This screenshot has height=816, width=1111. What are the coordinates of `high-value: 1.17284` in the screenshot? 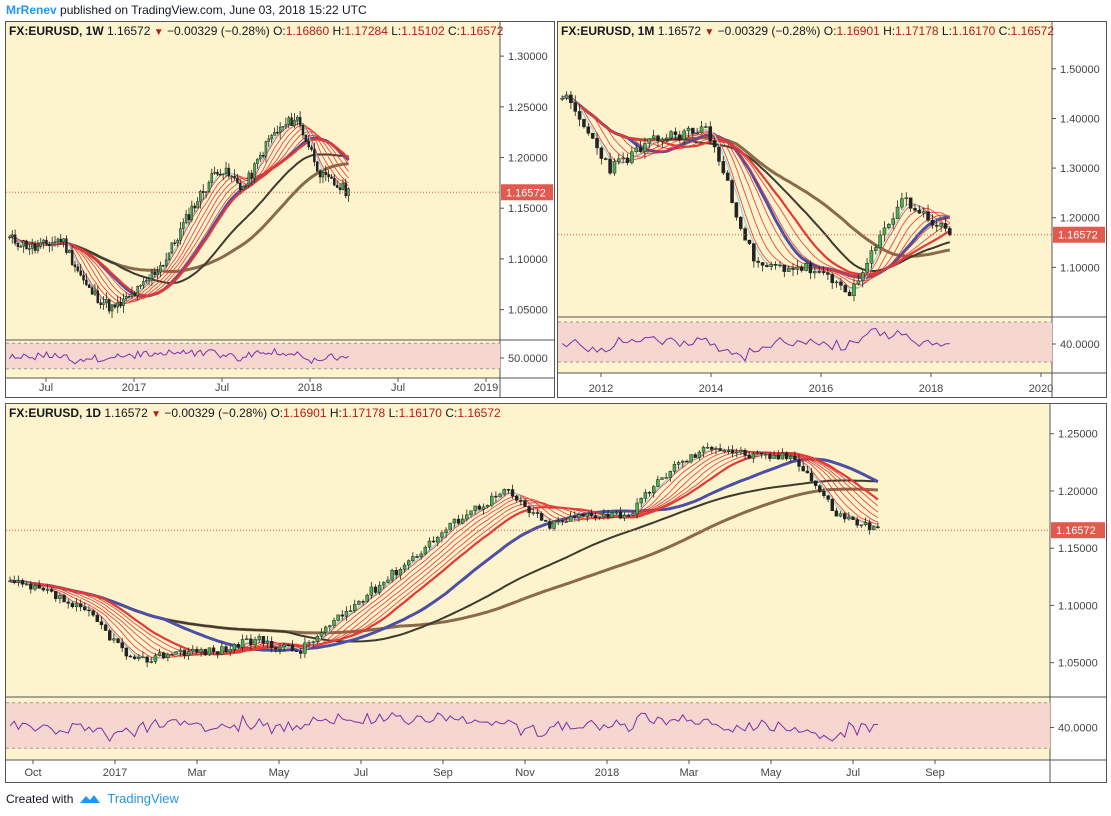 It's located at (366, 31).